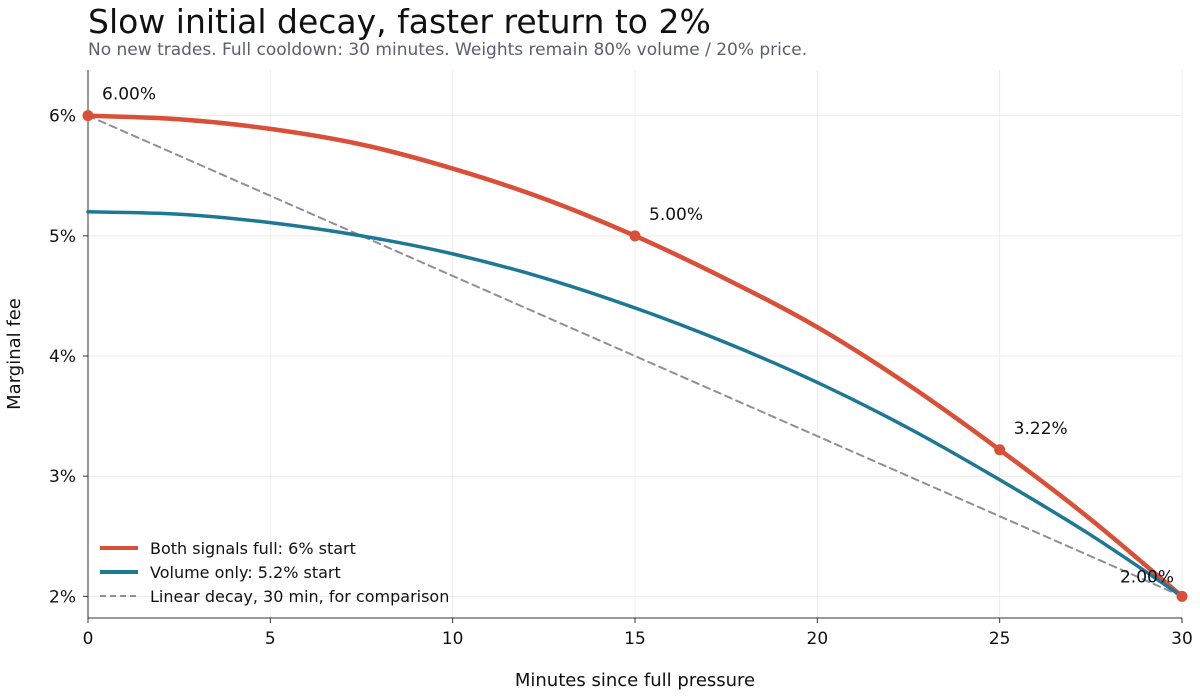 This screenshot has width=1200, height=696. I want to click on x-tick-label: 30, so click(1182, 639).